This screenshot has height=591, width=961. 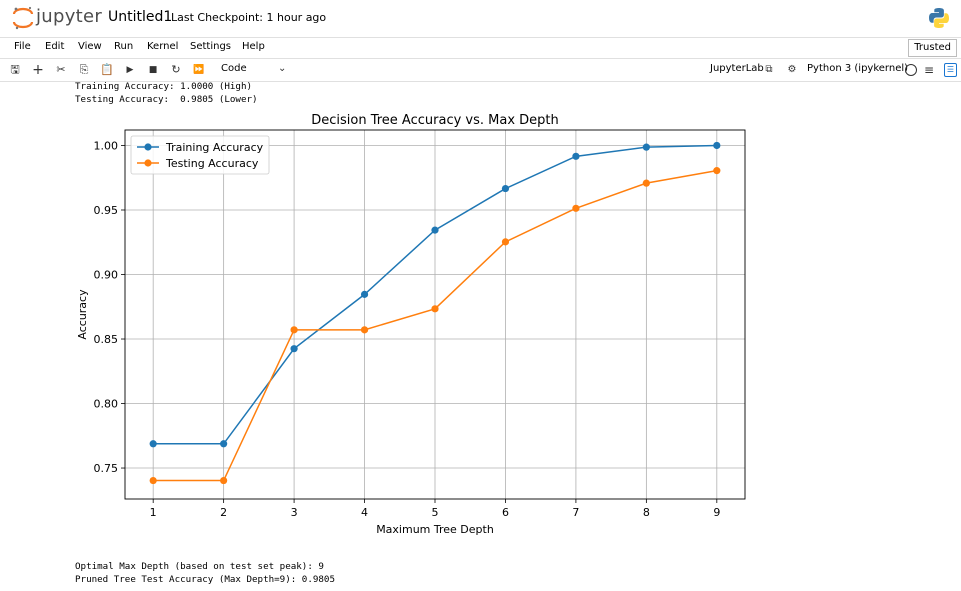 What do you see at coordinates (106, 404) in the screenshot?
I see `y-tick-label: 0.80` at bounding box center [106, 404].